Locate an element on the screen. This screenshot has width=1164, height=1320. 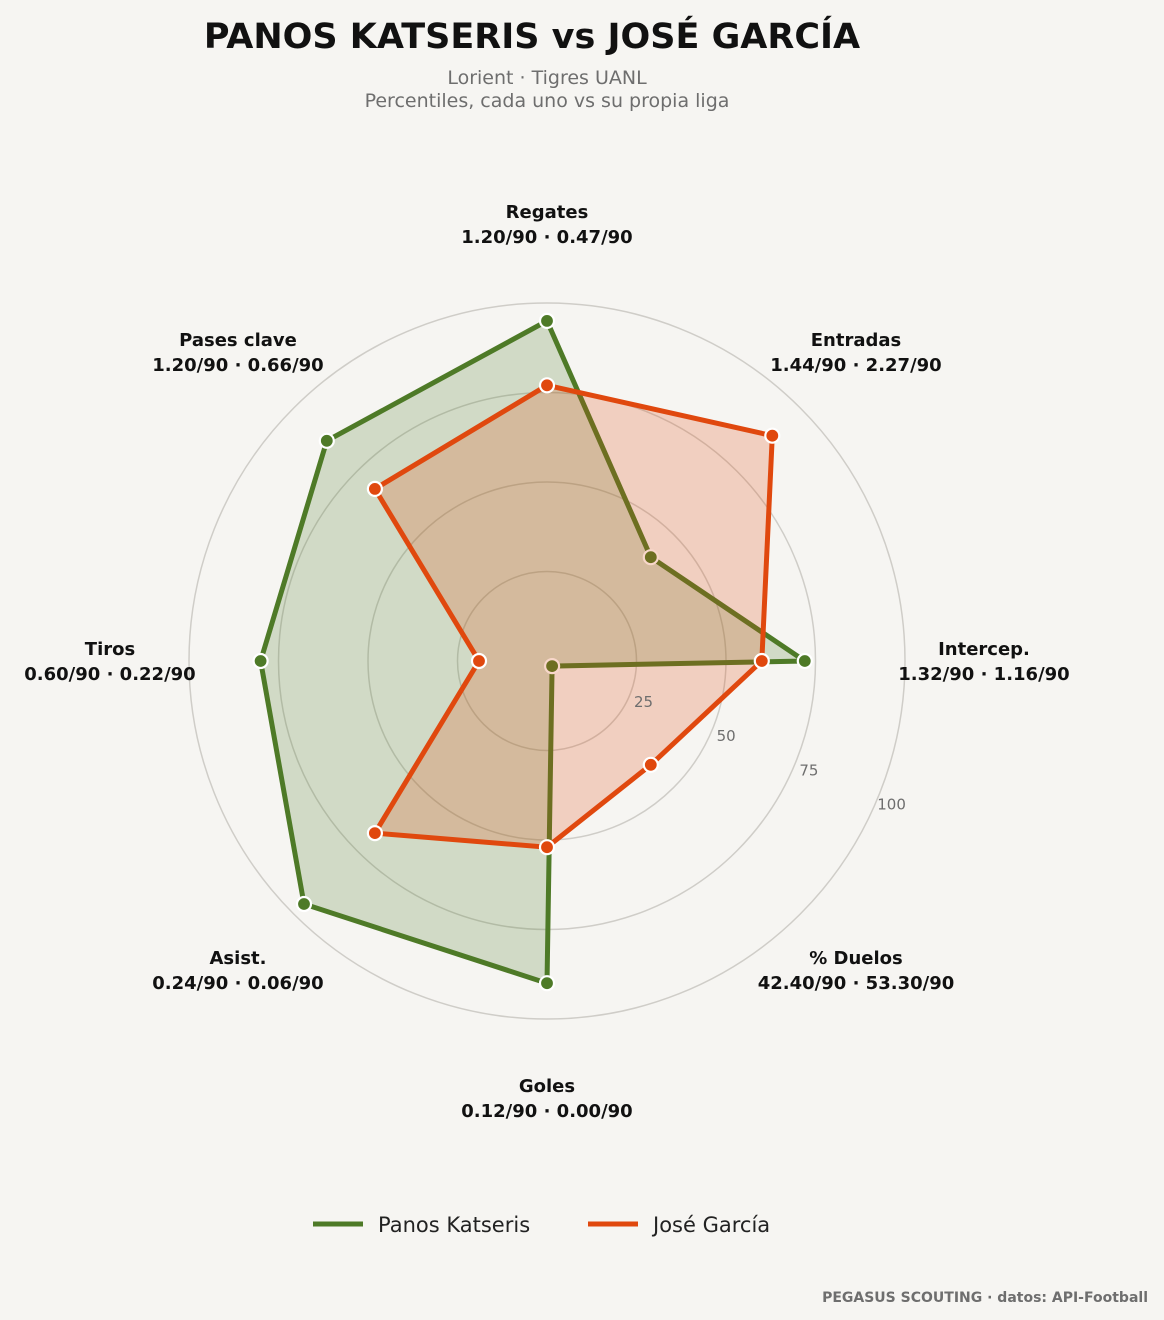
legend-label-1: José García is located at coordinates (710, 1225).